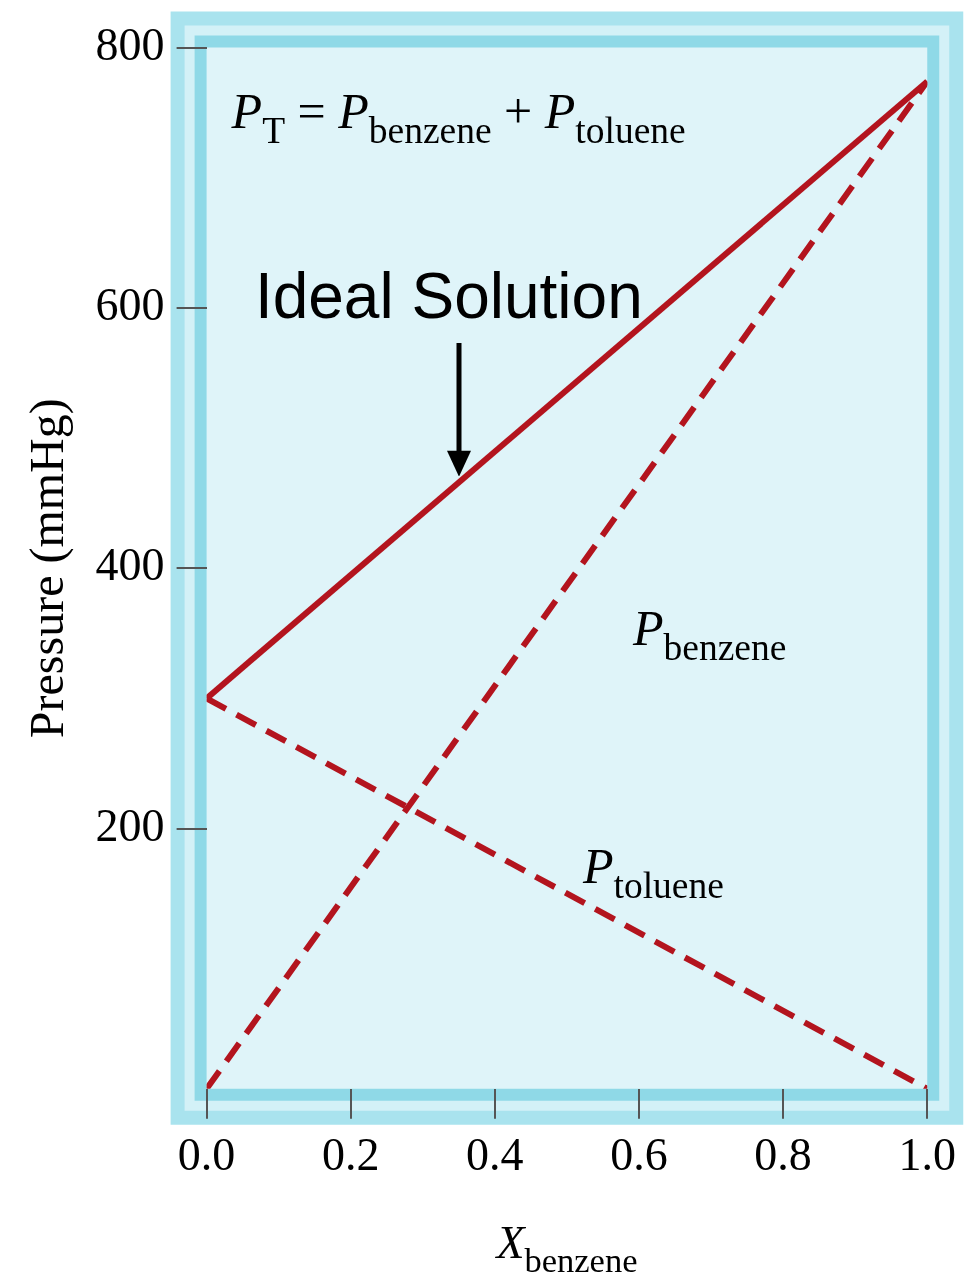 Image resolution: width=979 pixels, height=1282 pixels. I want to click on y-tick-label: 600, so click(130, 304).